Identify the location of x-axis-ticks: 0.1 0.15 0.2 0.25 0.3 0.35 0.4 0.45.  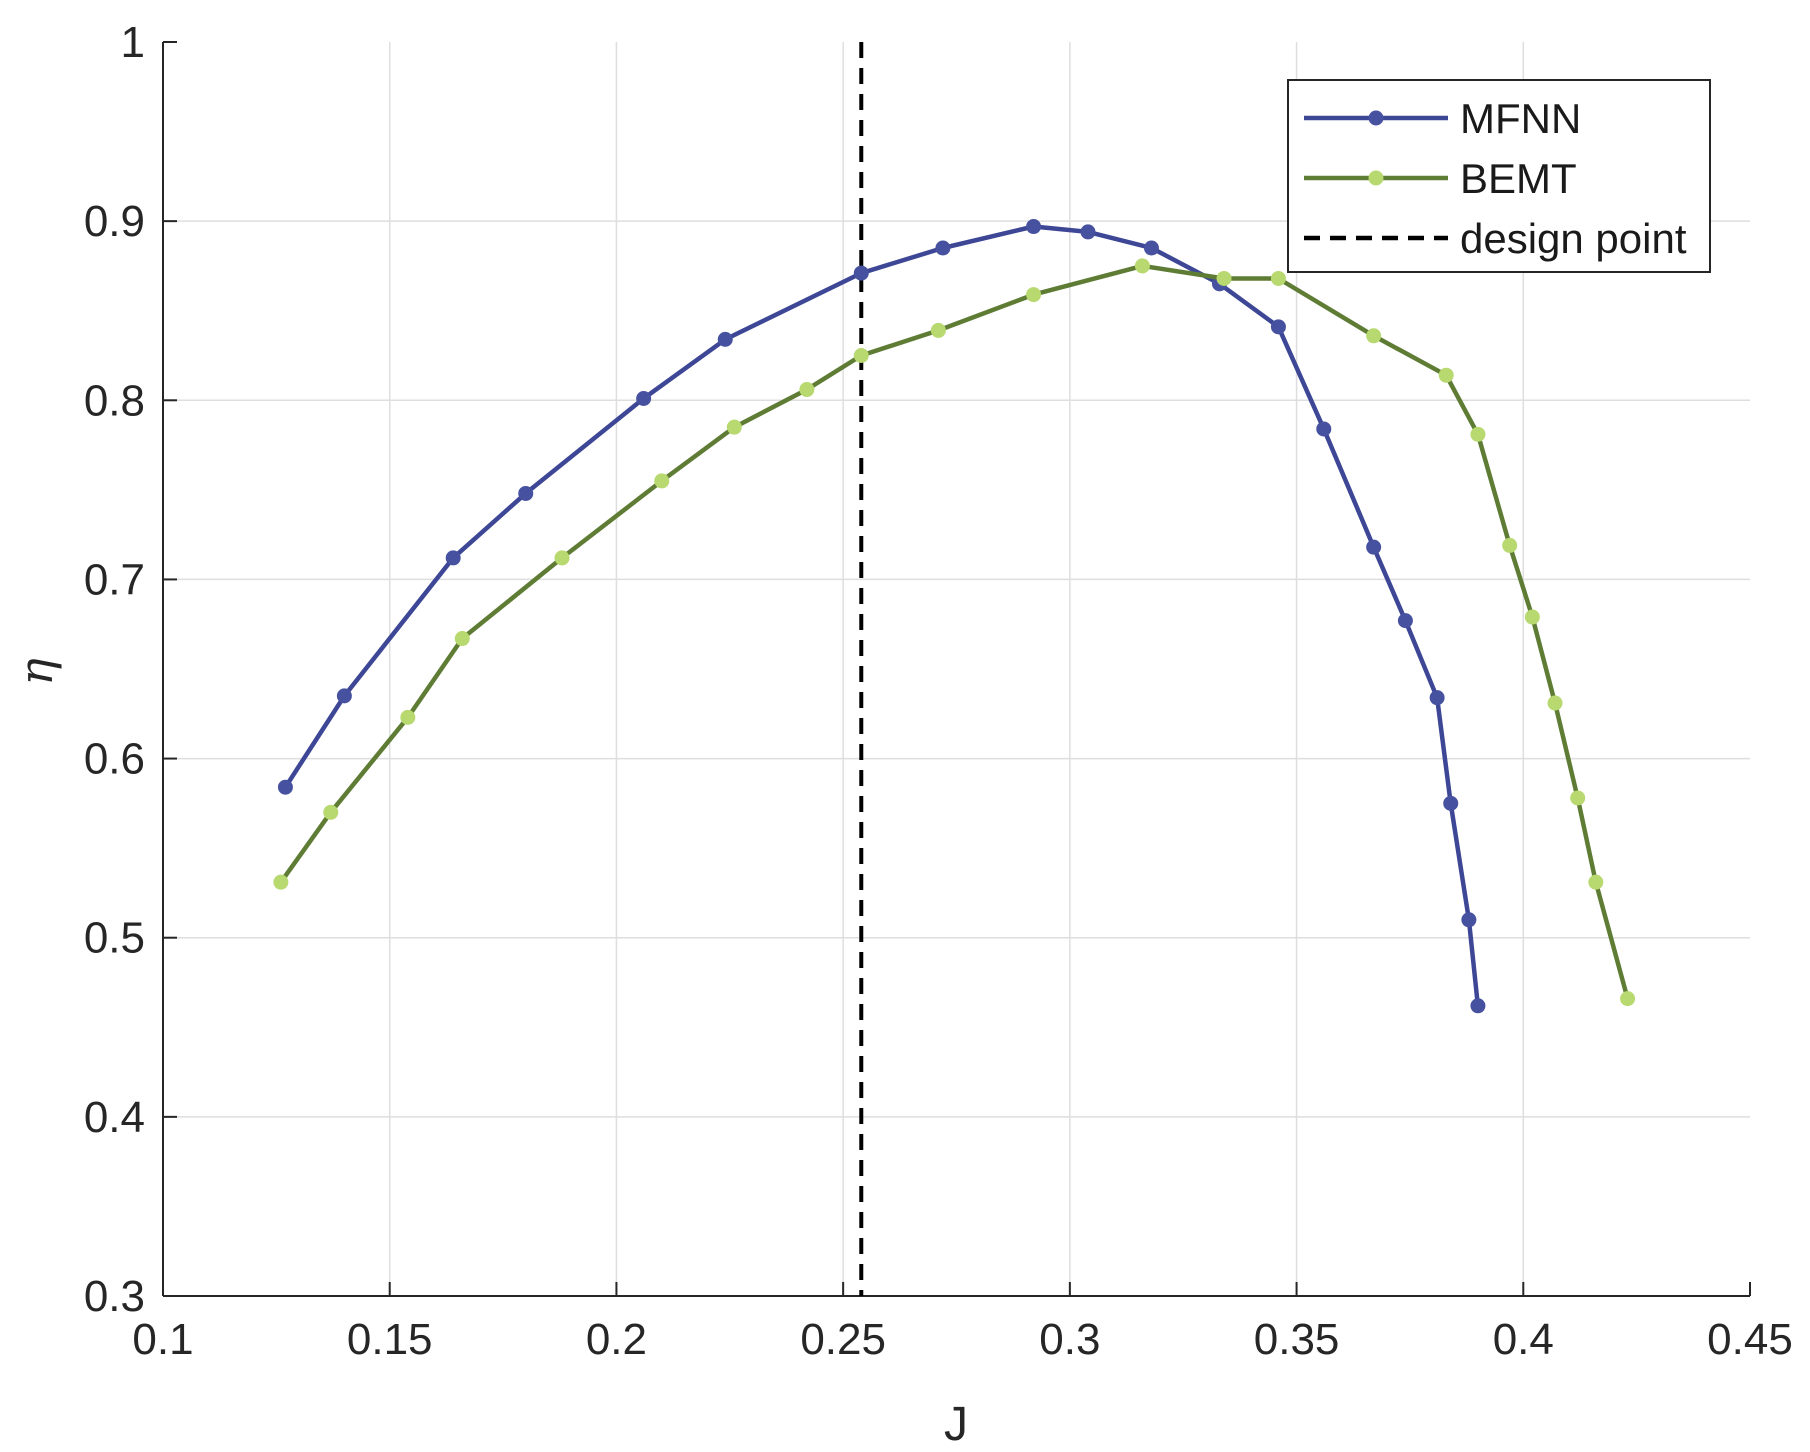
(962, 1323).